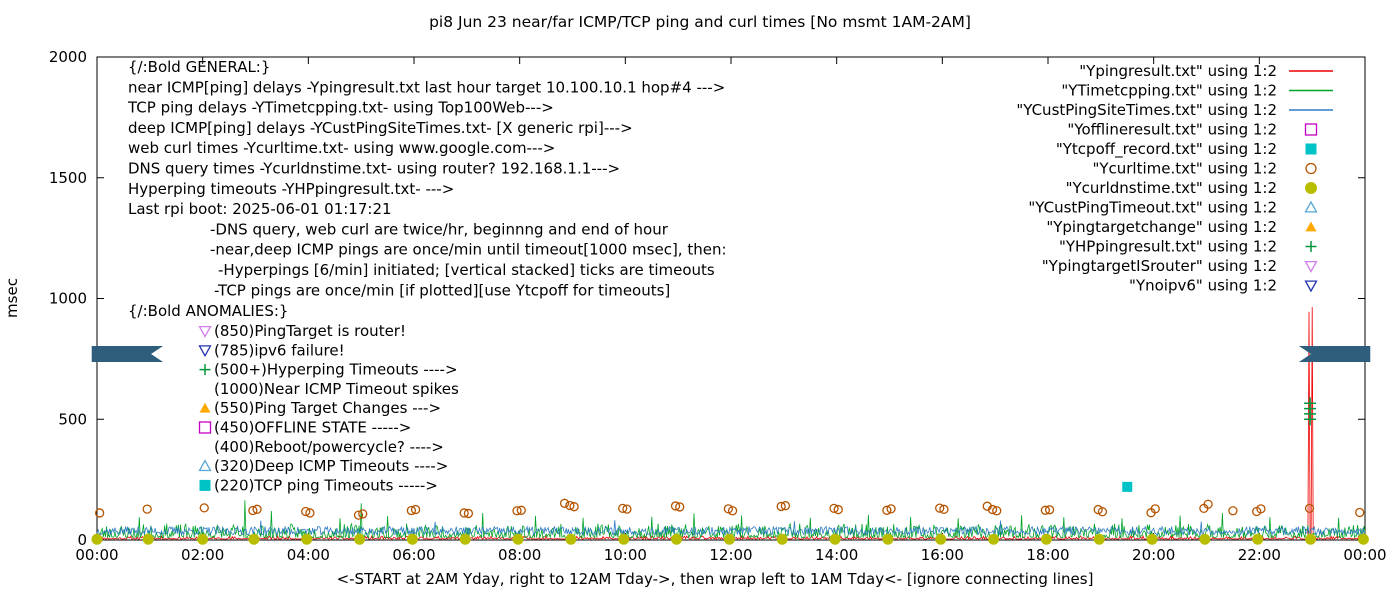 The height and width of the screenshot is (600, 1400). What do you see at coordinates (326, 485) in the screenshot?
I see `anomaly-note-line: (220)TCP ping Timeouts ----->` at bounding box center [326, 485].